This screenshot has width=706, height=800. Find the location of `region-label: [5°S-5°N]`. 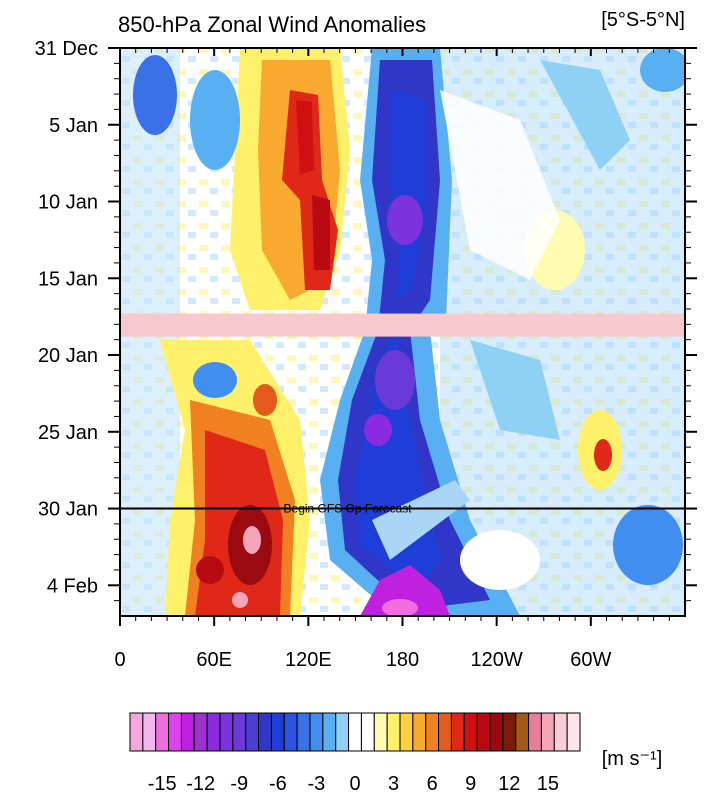

region-label: [5°S-5°N] is located at coordinates (643, 20).